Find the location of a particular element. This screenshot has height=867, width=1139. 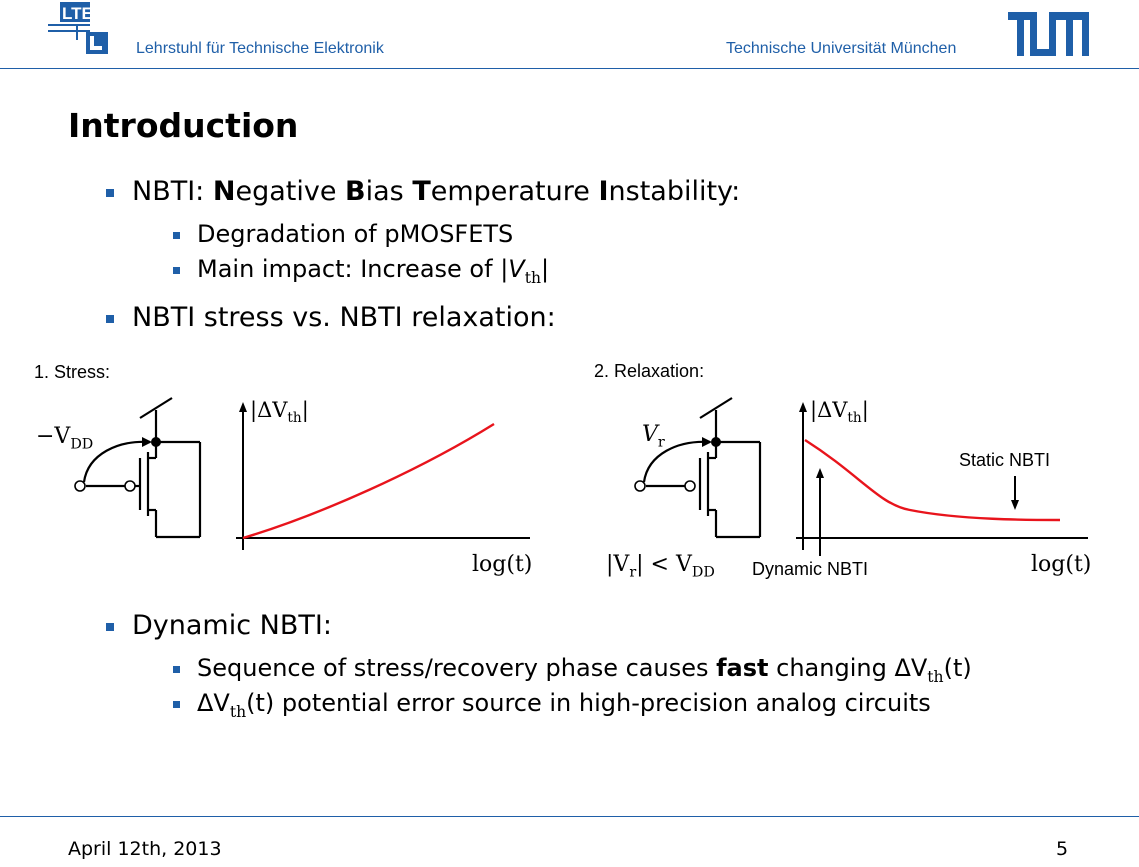

tum-logo is located at coordinates (1049, 35).